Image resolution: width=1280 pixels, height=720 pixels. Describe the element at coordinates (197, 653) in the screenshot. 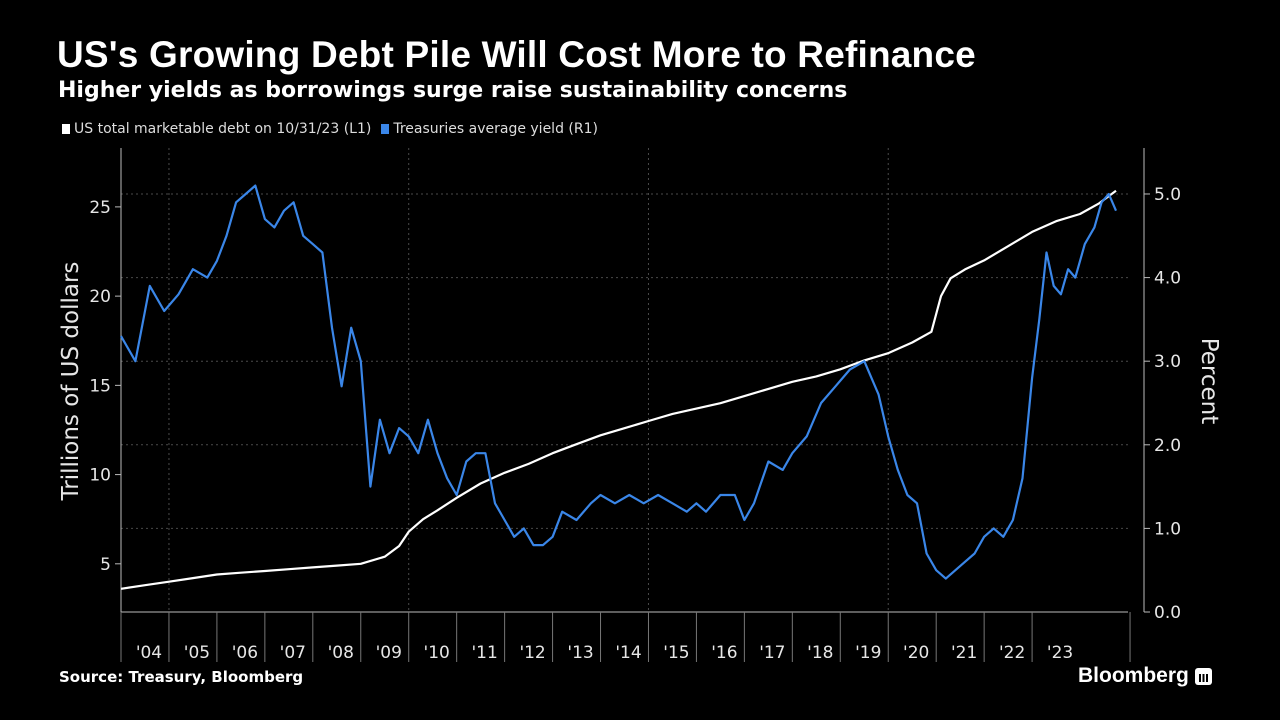

I see `x-tick-label: '05` at that location.